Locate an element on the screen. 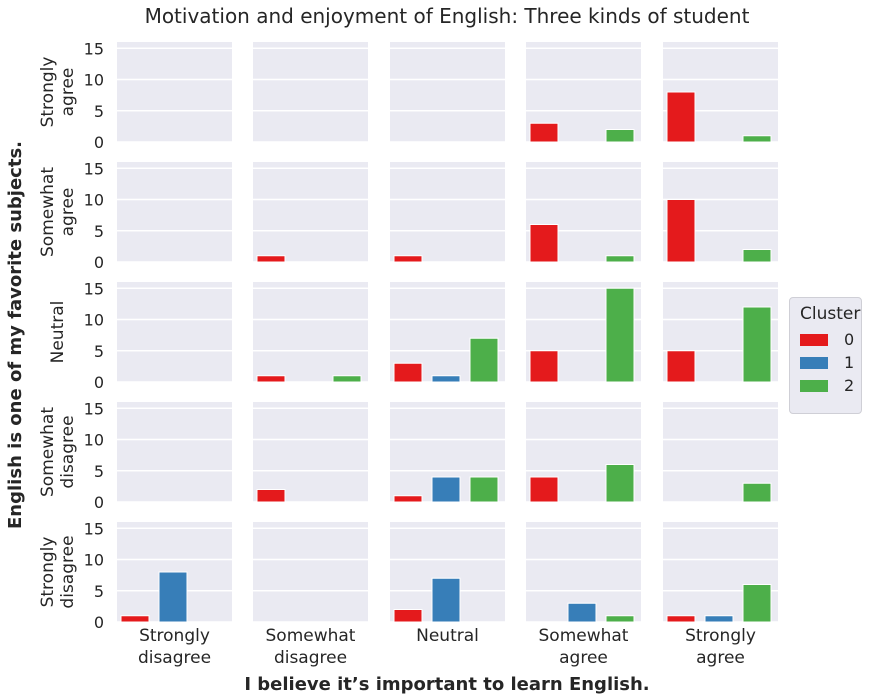  column-label: Somewhat agree is located at coordinates (584, 647).